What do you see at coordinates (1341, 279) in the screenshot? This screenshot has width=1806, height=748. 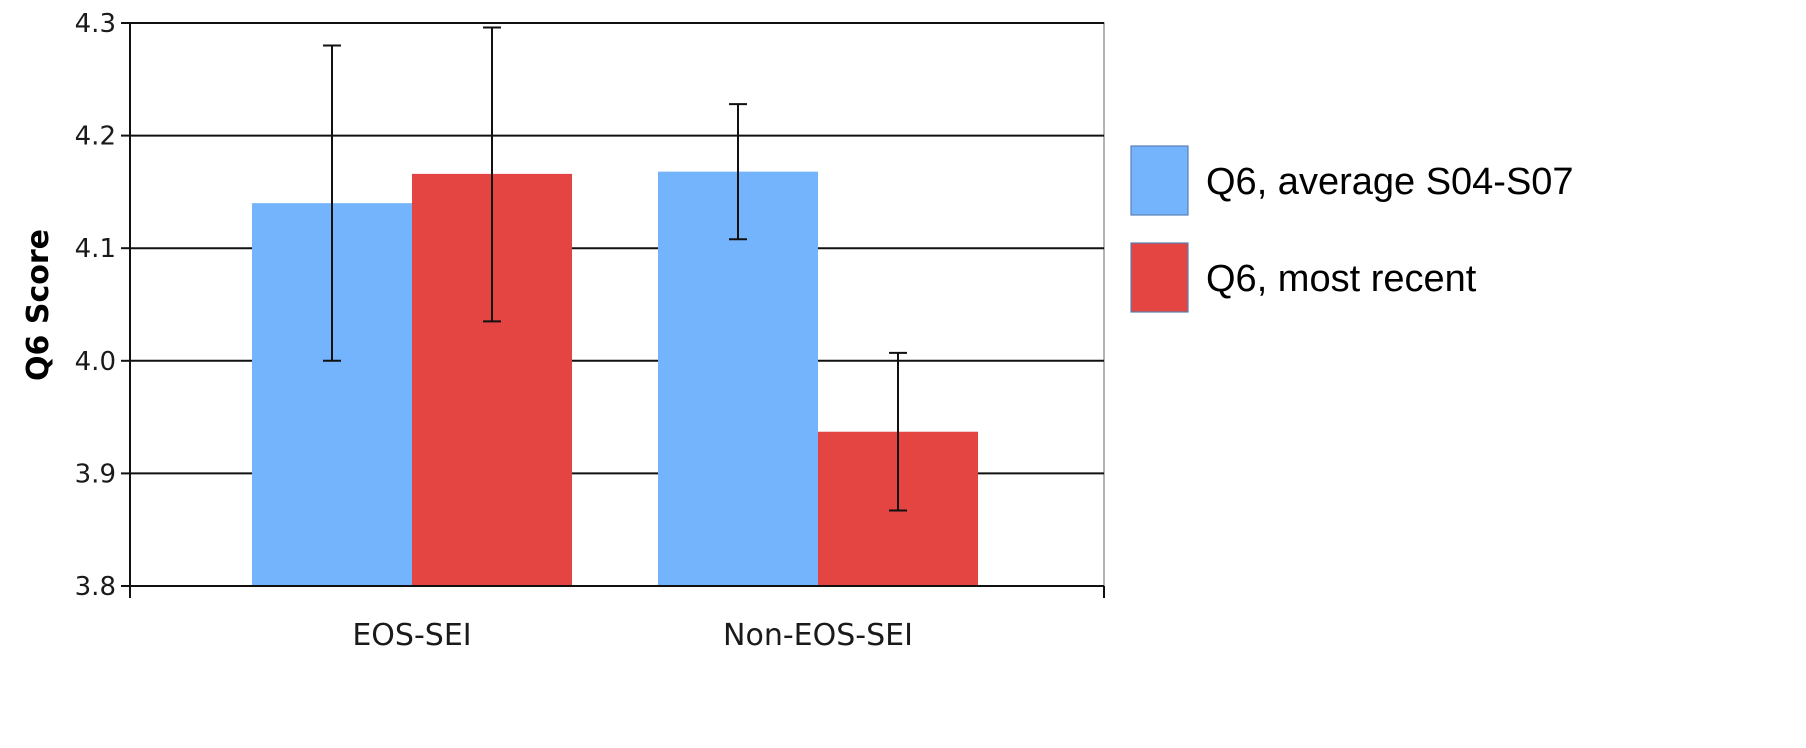 I see `legend-label: Q6, most recent` at bounding box center [1341, 279].